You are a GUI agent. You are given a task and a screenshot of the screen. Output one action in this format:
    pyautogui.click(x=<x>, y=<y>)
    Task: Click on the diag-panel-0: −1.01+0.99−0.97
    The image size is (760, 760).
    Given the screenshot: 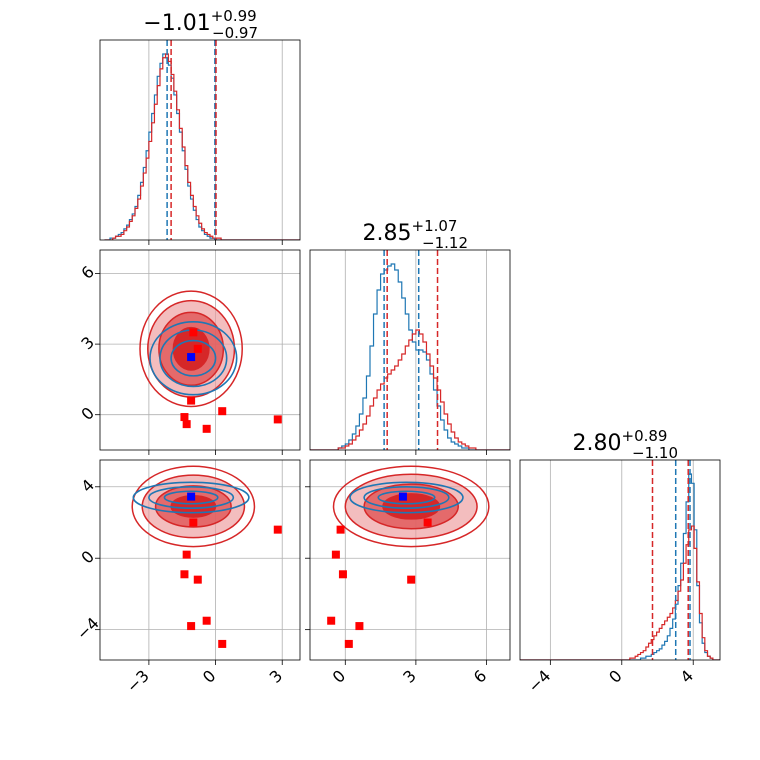 What is the action you would take?
    pyautogui.click(x=200, y=126)
    